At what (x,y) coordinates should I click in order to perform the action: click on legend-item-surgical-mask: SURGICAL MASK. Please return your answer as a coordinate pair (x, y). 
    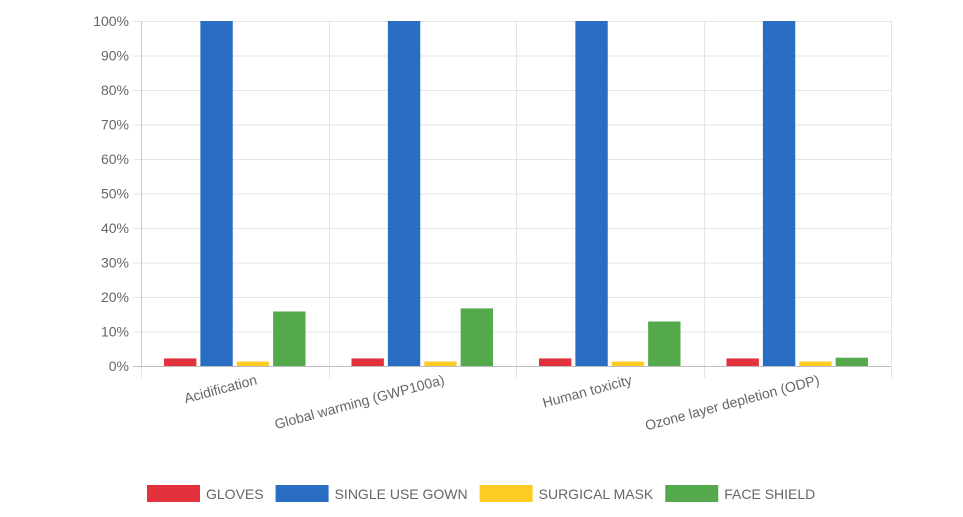
    Looking at the image, I should click on (566, 493).